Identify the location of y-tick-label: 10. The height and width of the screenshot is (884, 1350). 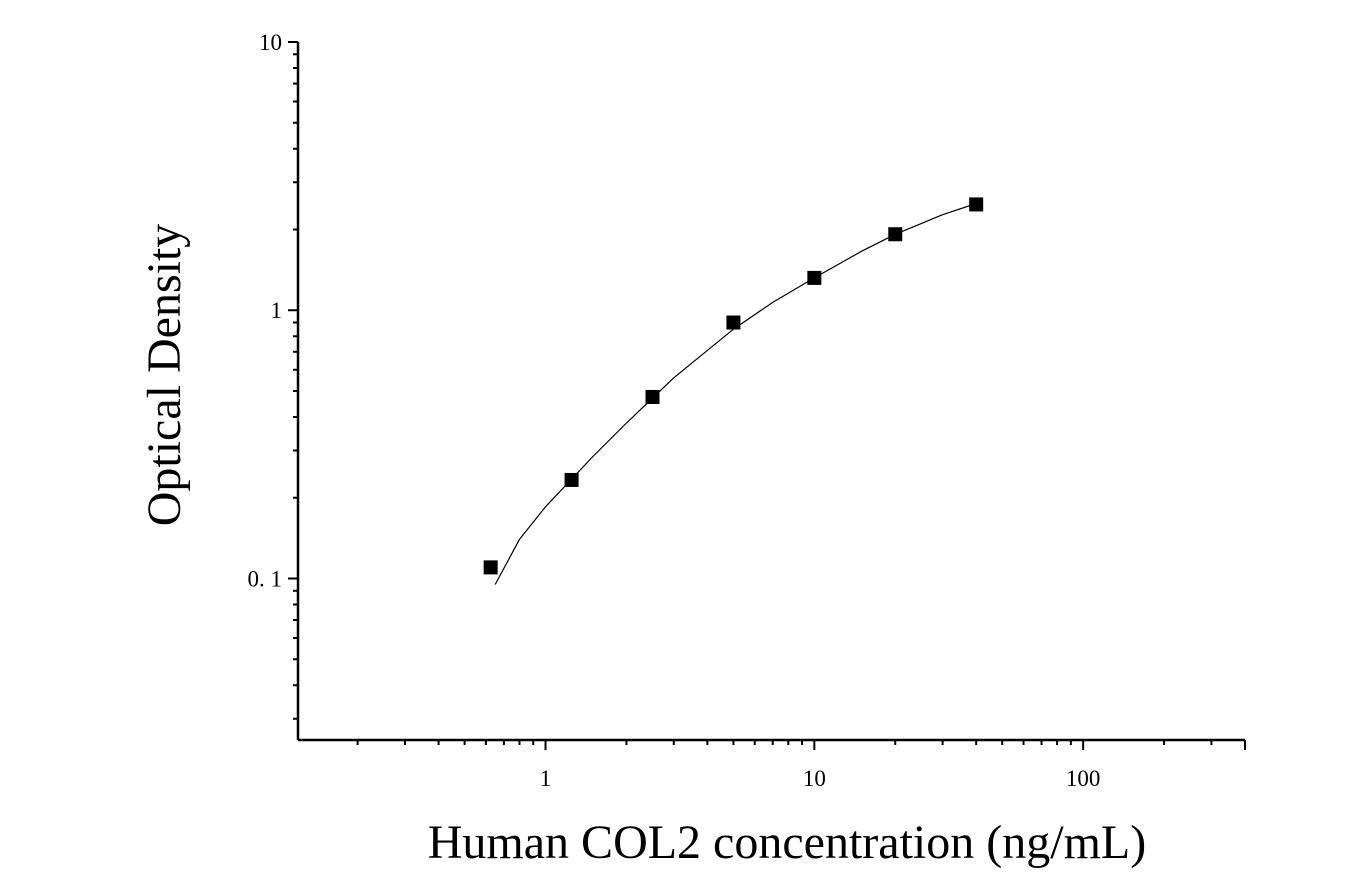
(270, 42).